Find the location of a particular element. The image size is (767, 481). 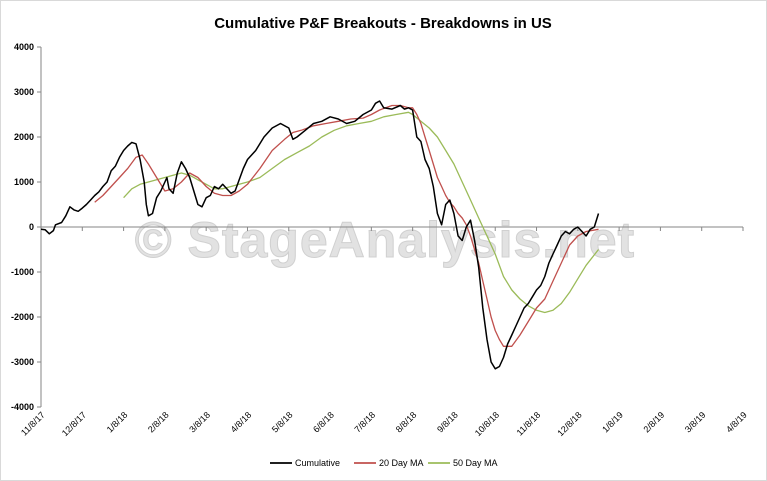

legend: Cumulative 20 Day MA 50 Day MA is located at coordinates (384, 463).